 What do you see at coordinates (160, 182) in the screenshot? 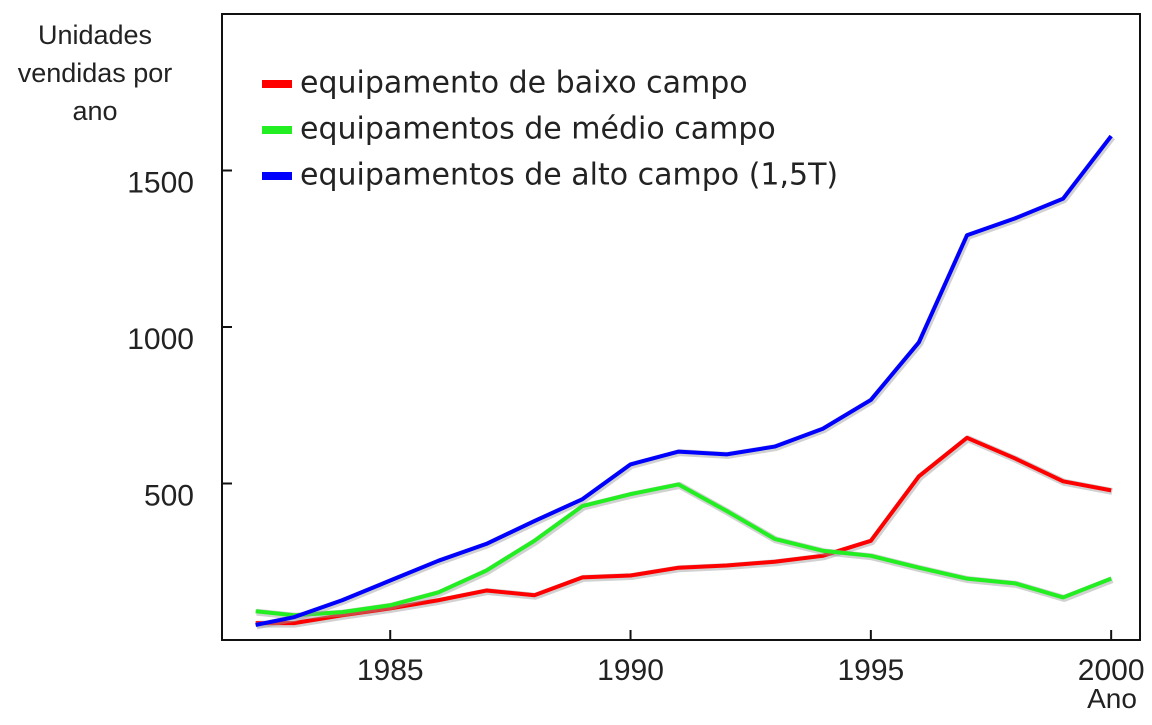
I see `y-tick-label: 1500` at bounding box center [160, 182].